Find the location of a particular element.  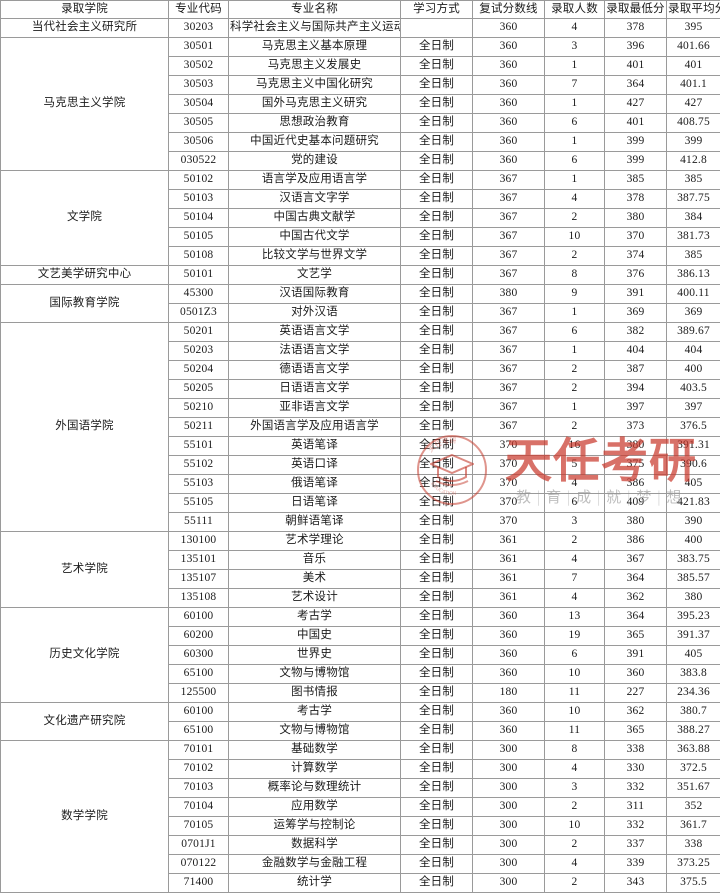

cell-avg-score: 401 is located at coordinates (693, 66).